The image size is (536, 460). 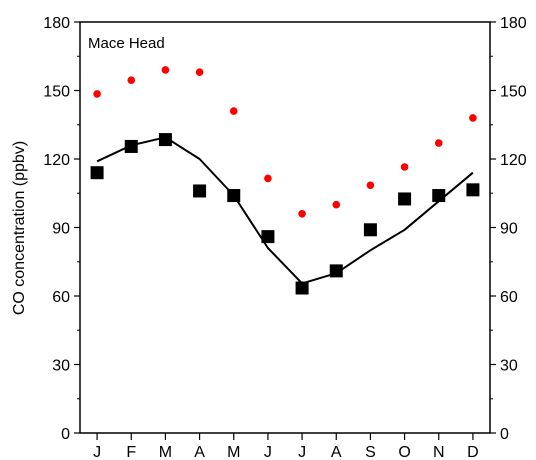 What do you see at coordinates (56, 23) in the screenshot?
I see `y-tick-label-left-180: 180` at bounding box center [56, 23].